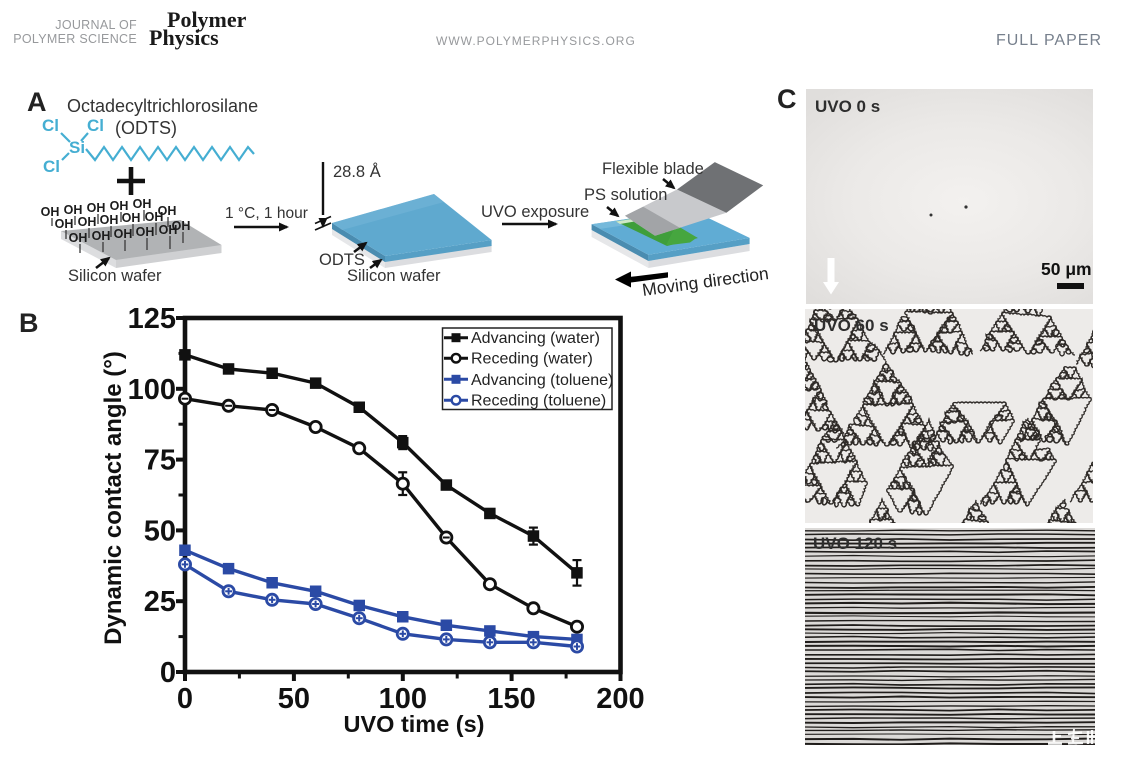  What do you see at coordinates (535, 212) in the screenshot?
I see `svg-text: UVO exposure` at bounding box center [535, 212].